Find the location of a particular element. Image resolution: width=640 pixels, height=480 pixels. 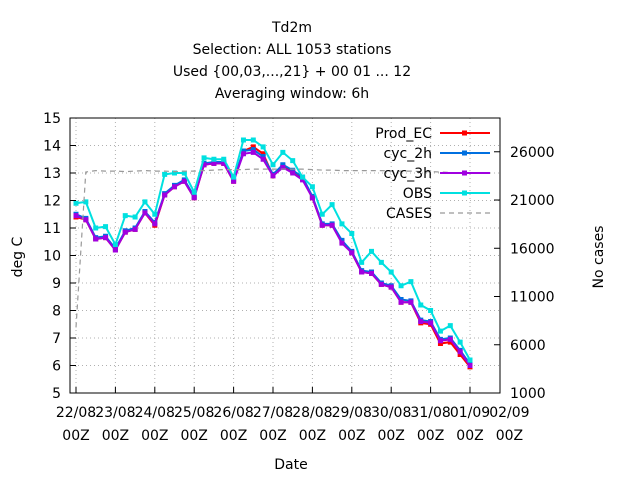

x-tick-label-date: 26/08 is located at coordinates (233, 413).